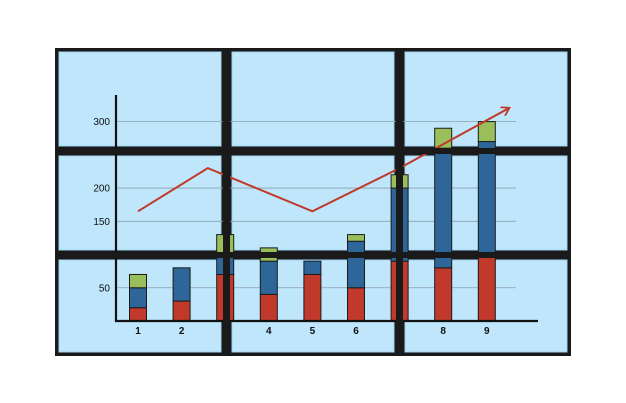 Image resolution: width=626 pixels, height=403 pixels. I want to click on x-tick-label: 8, so click(443, 331).